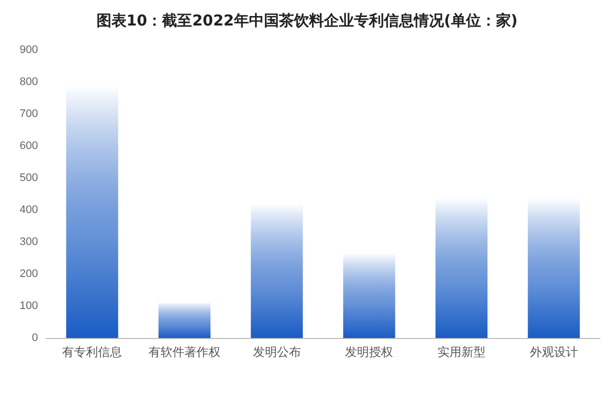 This screenshot has width=614, height=406. Describe the element at coordinates (29, 242) in the screenshot. I see `y-tick-label: 300` at that location.